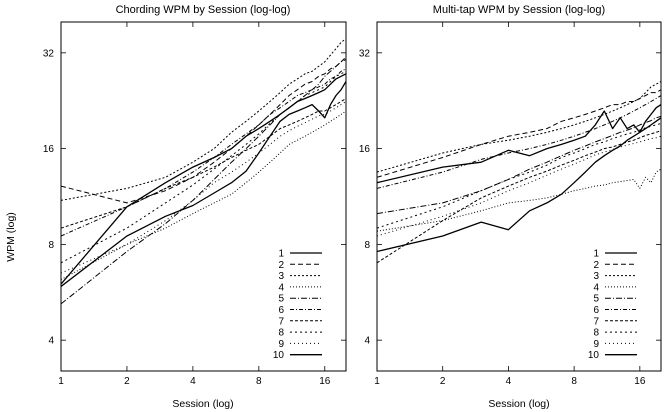 The width and height of the screenshot is (664, 412). Describe the element at coordinates (443, 381) in the screenshot. I see `multitap-x-tick-label: 2` at that location.